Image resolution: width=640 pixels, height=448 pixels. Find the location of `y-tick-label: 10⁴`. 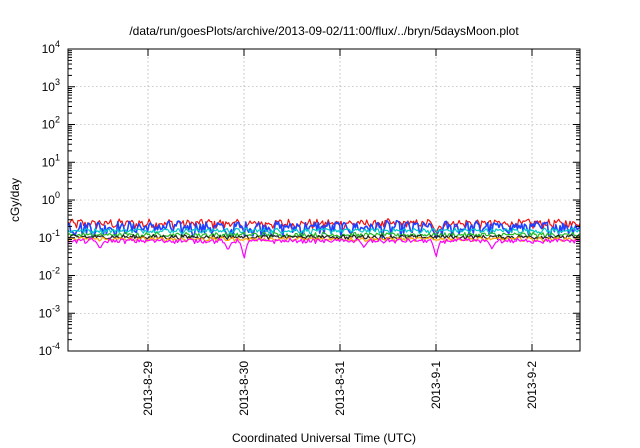

y-tick-label: 10⁴ is located at coordinates (51, 47).